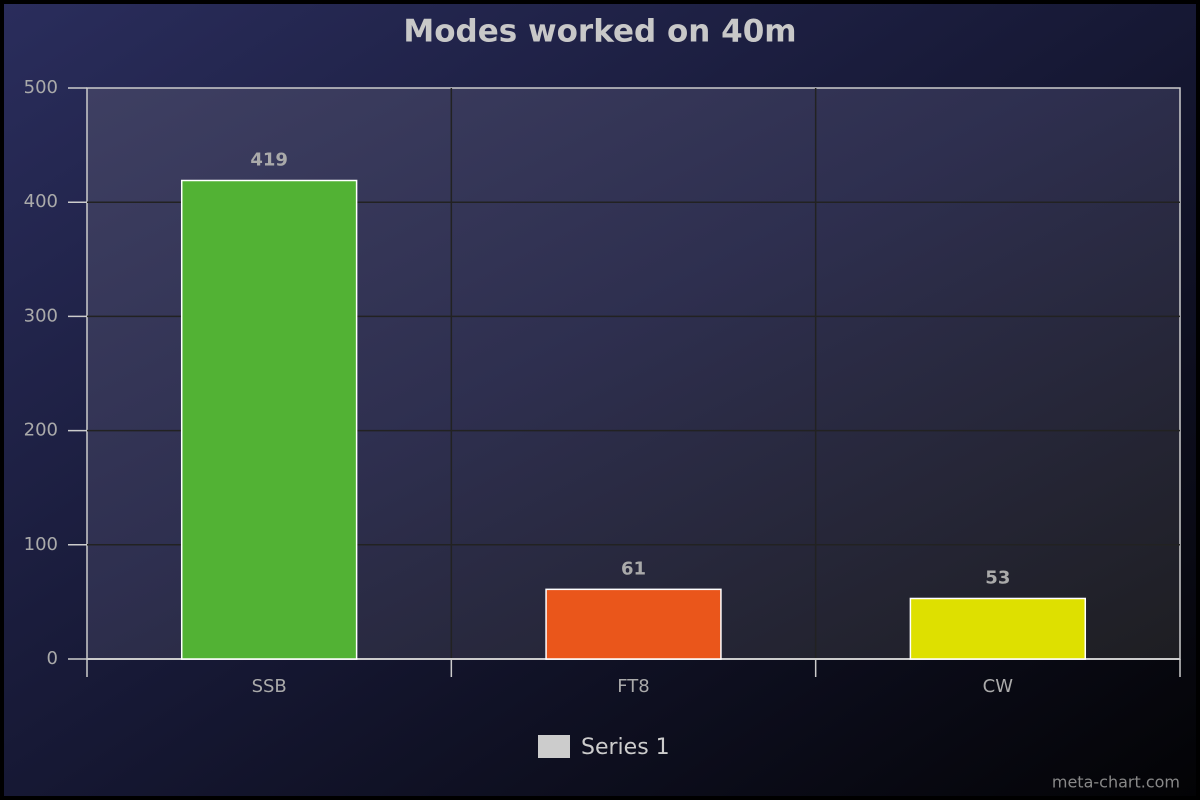  Describe the element at coordinates (554, 746) in the screenshot. I see `legend-swatch` at that location.